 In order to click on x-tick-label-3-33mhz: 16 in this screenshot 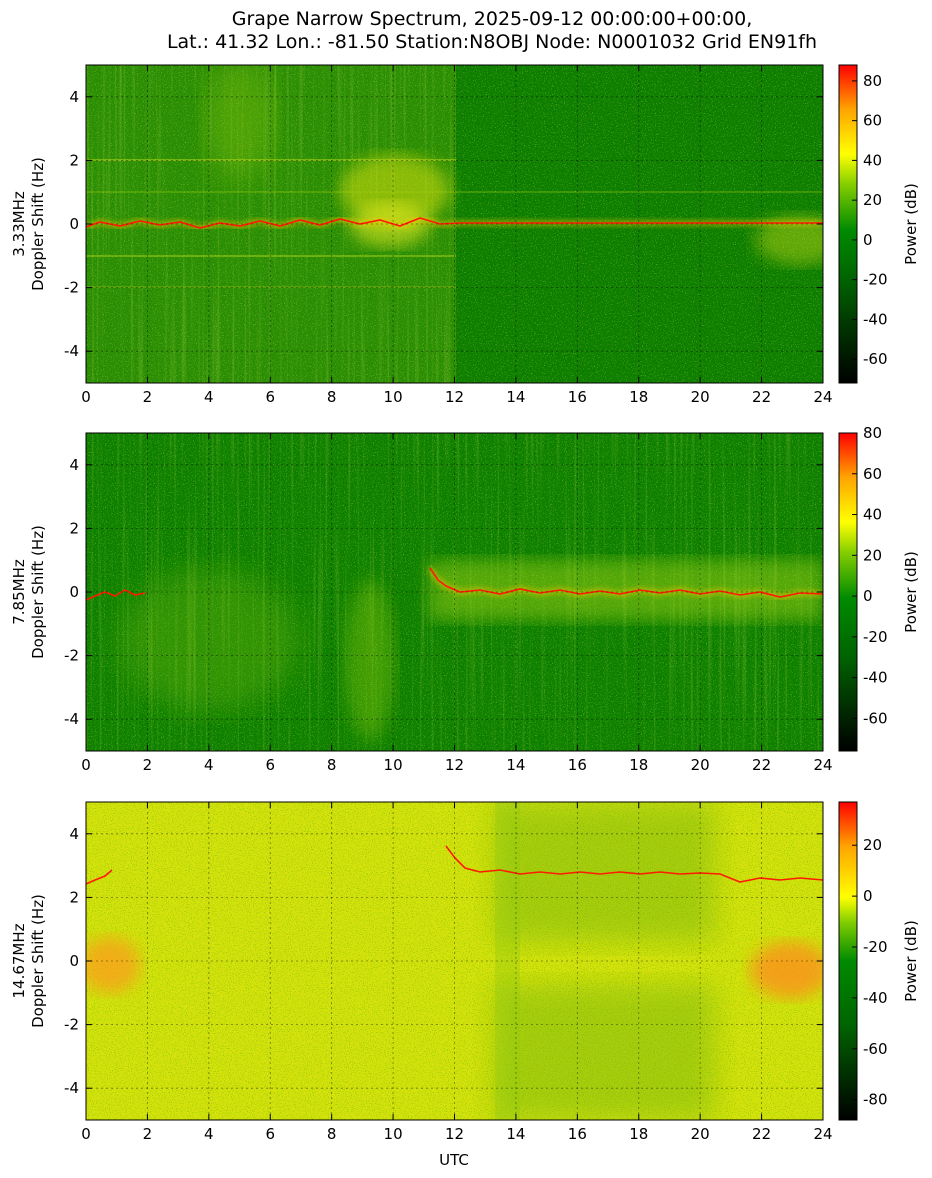, I will do `click(577, 397)`.